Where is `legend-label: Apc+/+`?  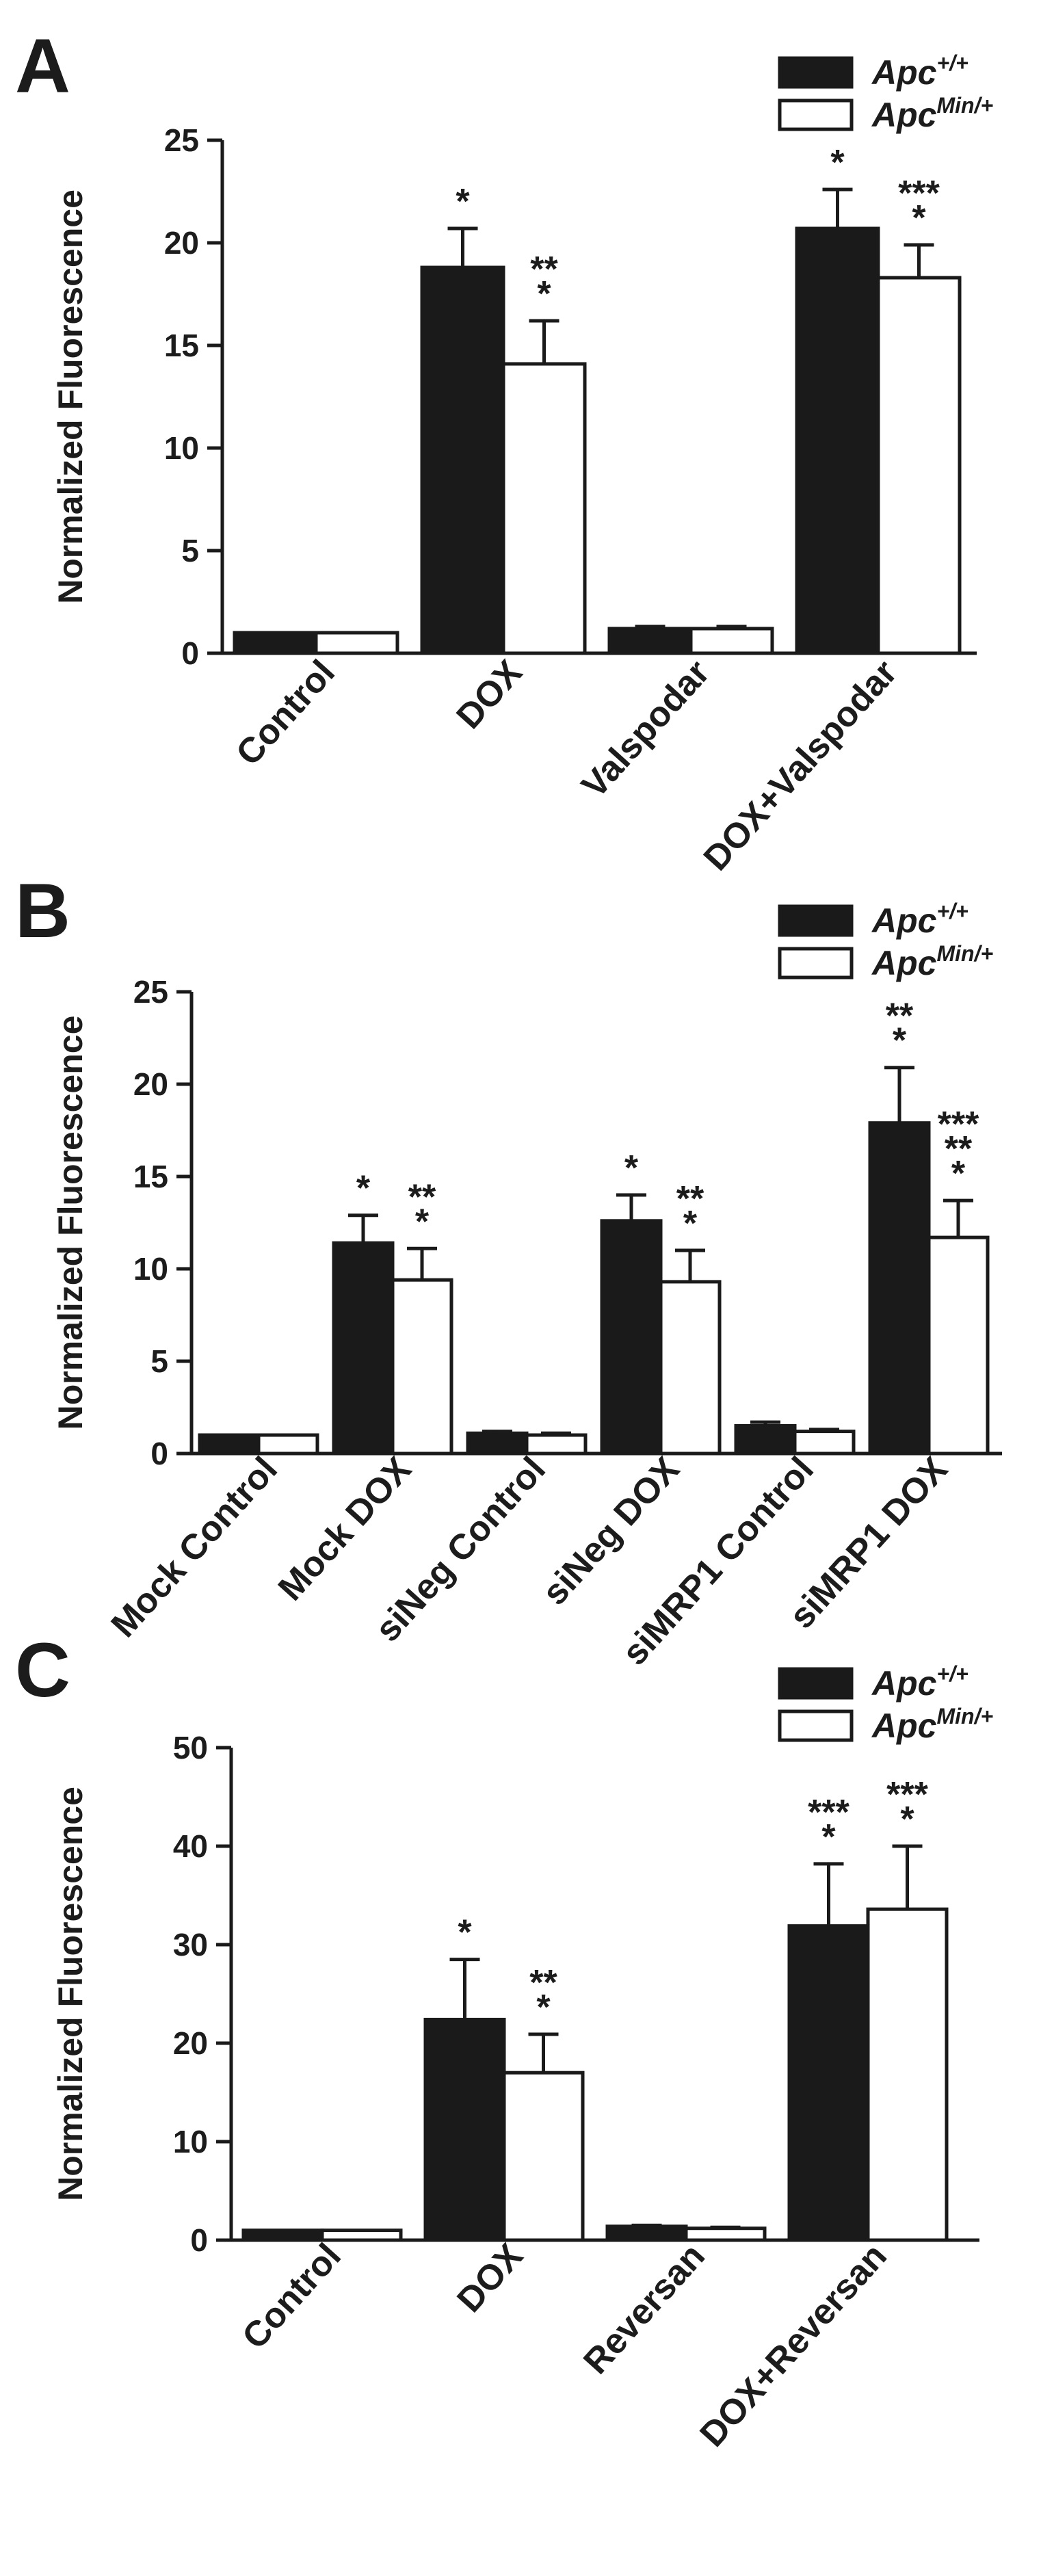
legend-label: Apc+/+ is located at coordinates (920, 919).